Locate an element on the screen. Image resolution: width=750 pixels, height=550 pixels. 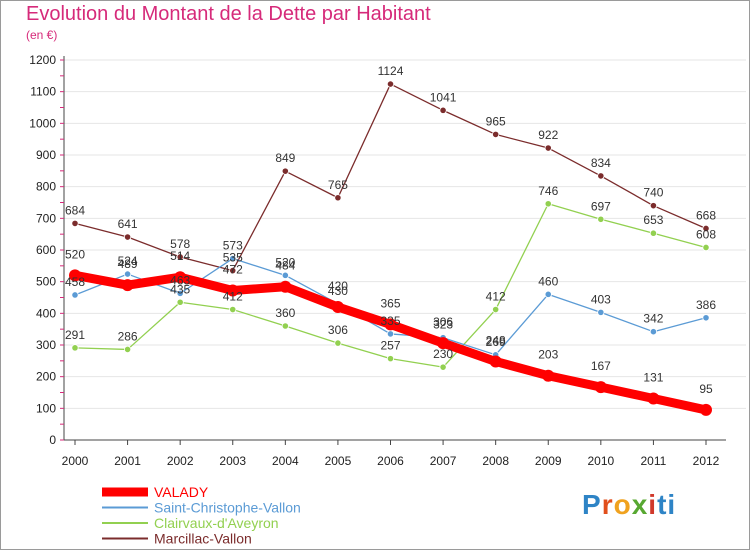
y-tick-label: 1200 is located at coordinates (42, 60).